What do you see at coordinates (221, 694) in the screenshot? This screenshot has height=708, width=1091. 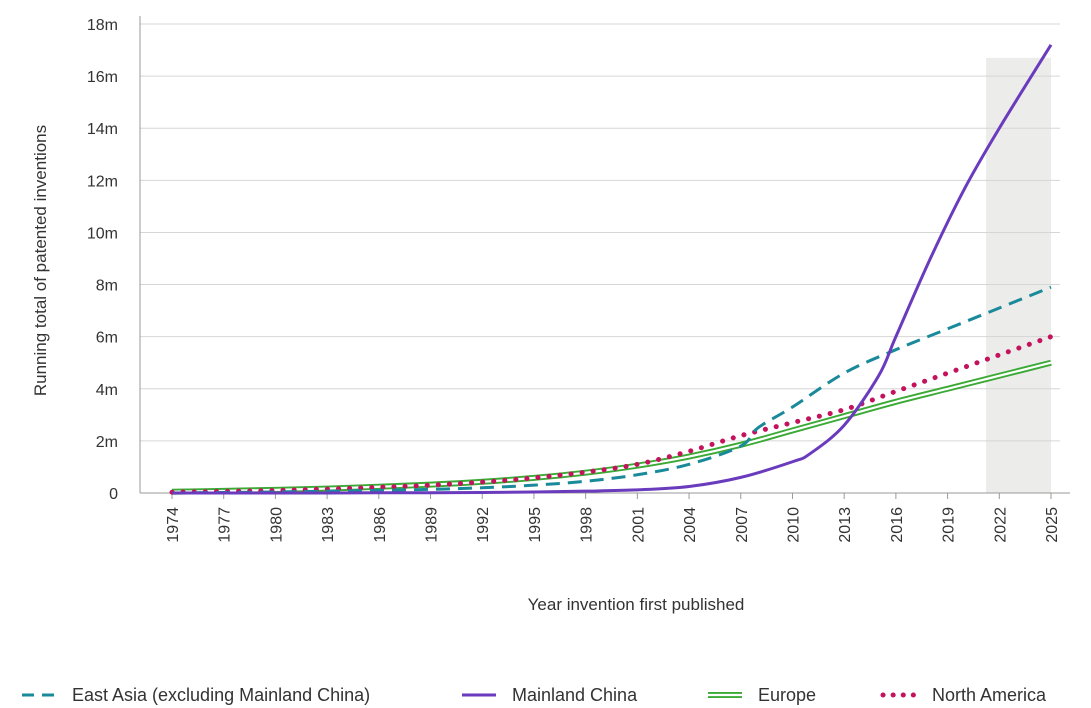 I see `legend-label: East Asia (excluding Mainland China)` at bounding box center [221, 694].